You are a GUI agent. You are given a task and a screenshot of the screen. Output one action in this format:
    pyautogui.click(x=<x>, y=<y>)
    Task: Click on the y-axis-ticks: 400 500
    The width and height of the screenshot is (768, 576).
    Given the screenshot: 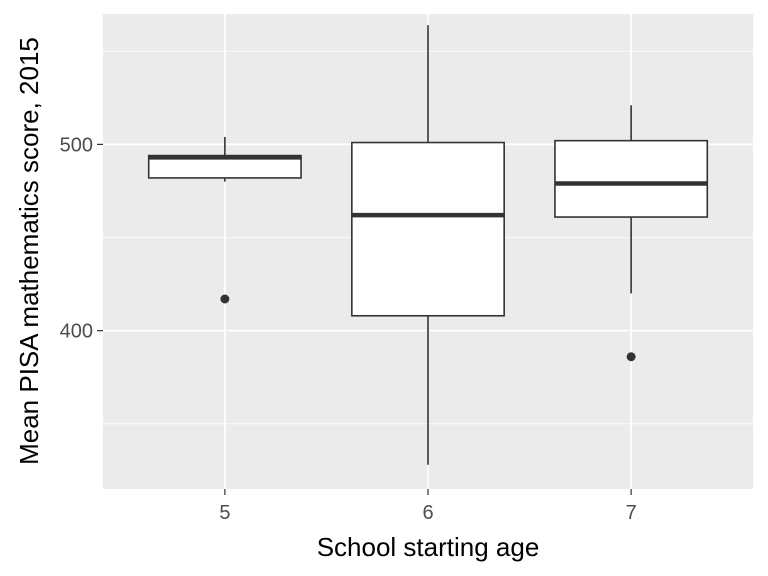 What is the action you would take?
    pyautogui.click(x=81, y=238)
    